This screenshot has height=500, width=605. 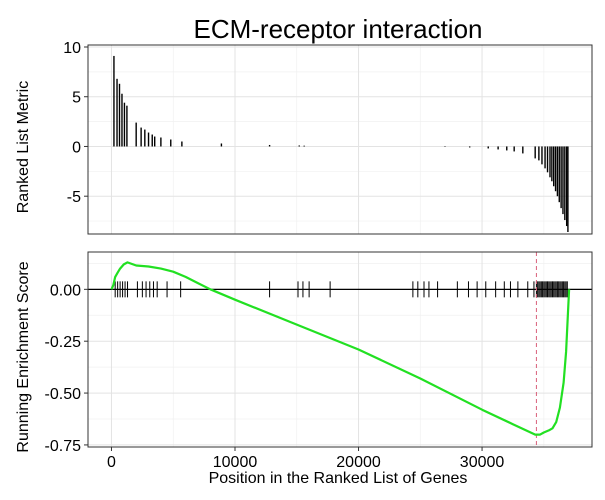 I want to click on y-tick-label: 0, so click(x=76, y=147).